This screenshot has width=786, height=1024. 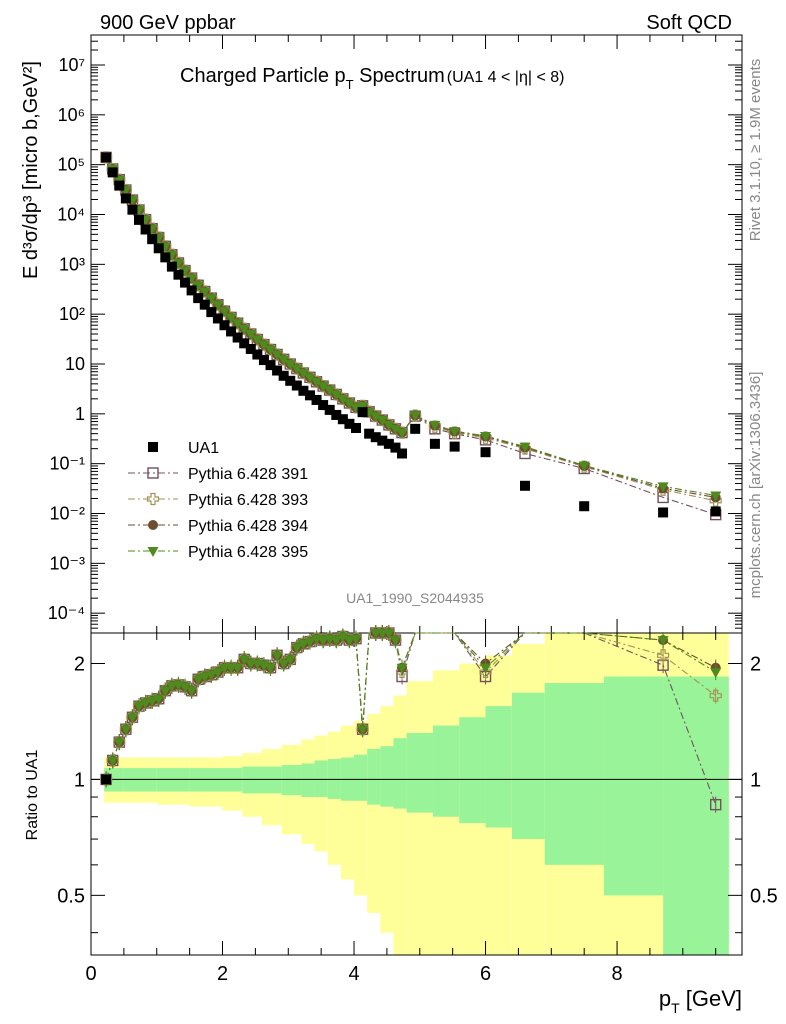 I want to click on x-axis-label: pT [GeV], so click(x=700, y=1001).